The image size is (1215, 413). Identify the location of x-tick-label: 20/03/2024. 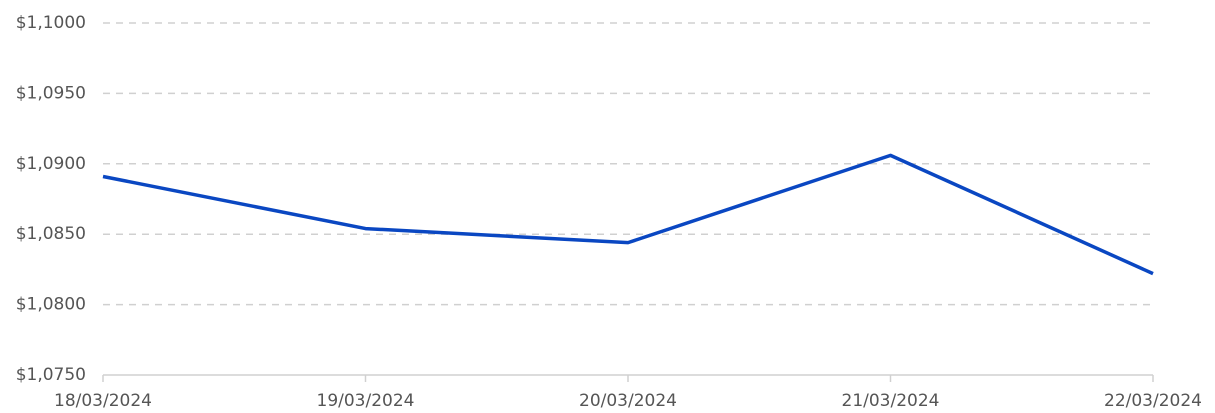
(628, 401).